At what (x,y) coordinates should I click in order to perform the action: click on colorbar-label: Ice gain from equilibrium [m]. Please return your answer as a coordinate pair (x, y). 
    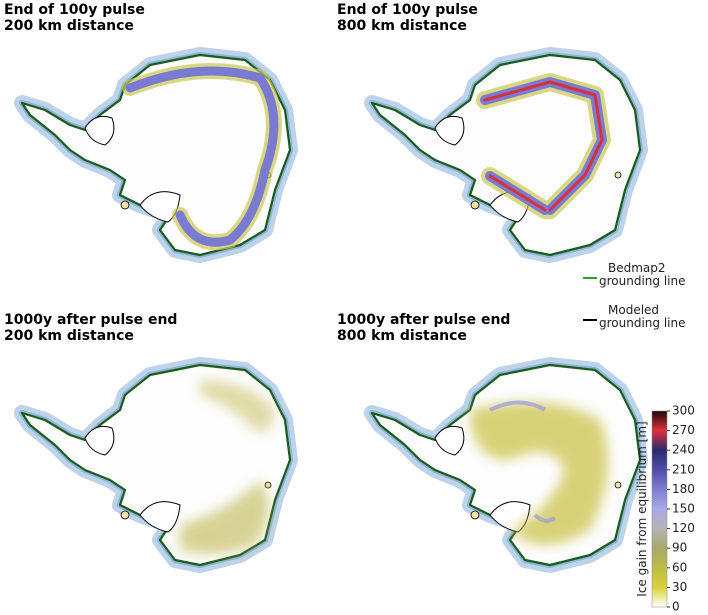
    Looking at the image, I should click on (642, 508).